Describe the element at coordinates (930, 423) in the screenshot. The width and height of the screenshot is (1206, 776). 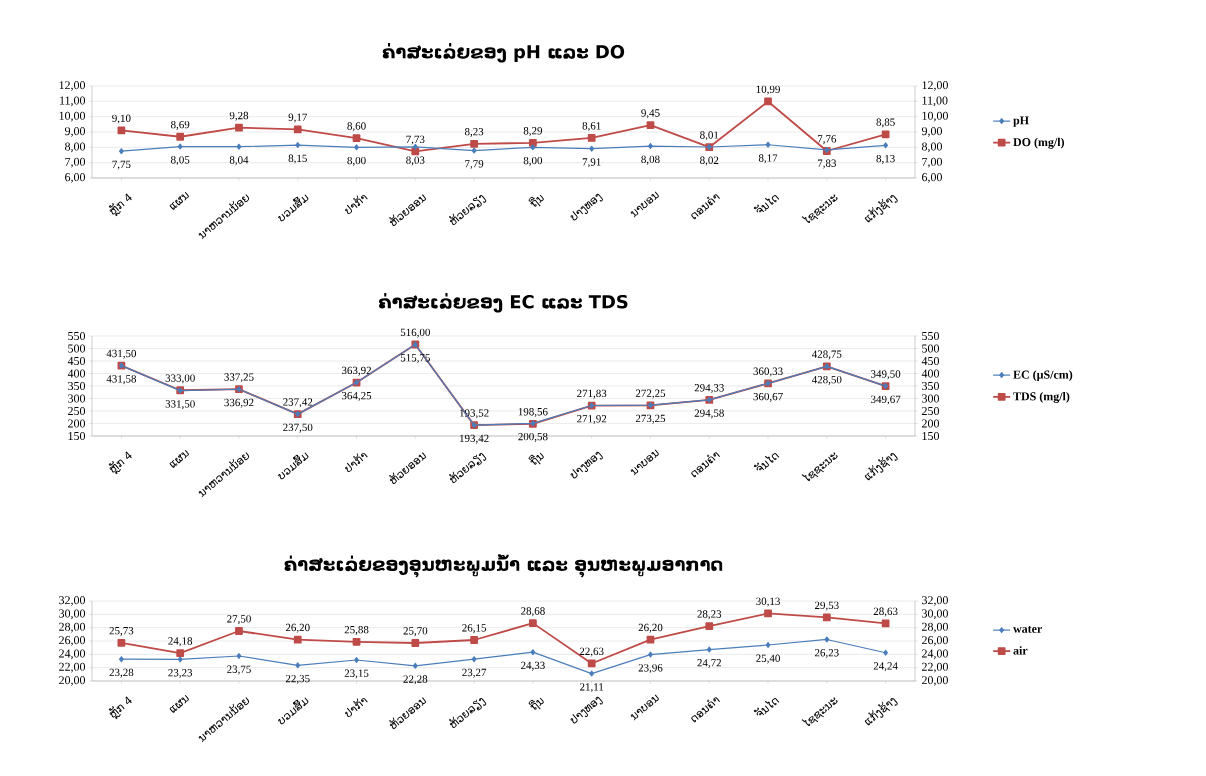
I see `y-tick-label: 200` at that location.